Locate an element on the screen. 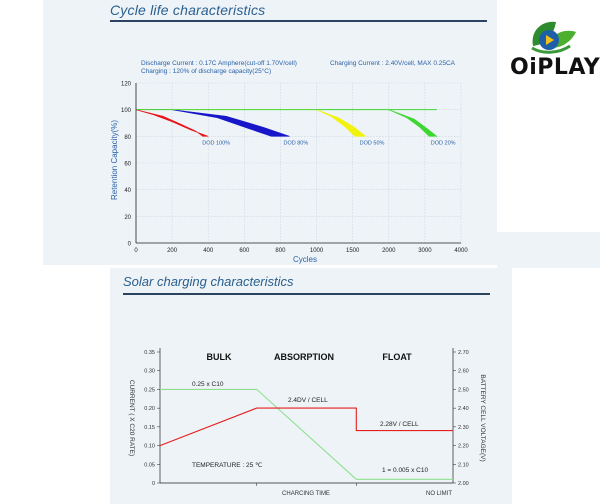 The width and height of the screenshot is (600, 504). float-voltage-label: 2.28V / CELL is located at coordinates (399, 424).